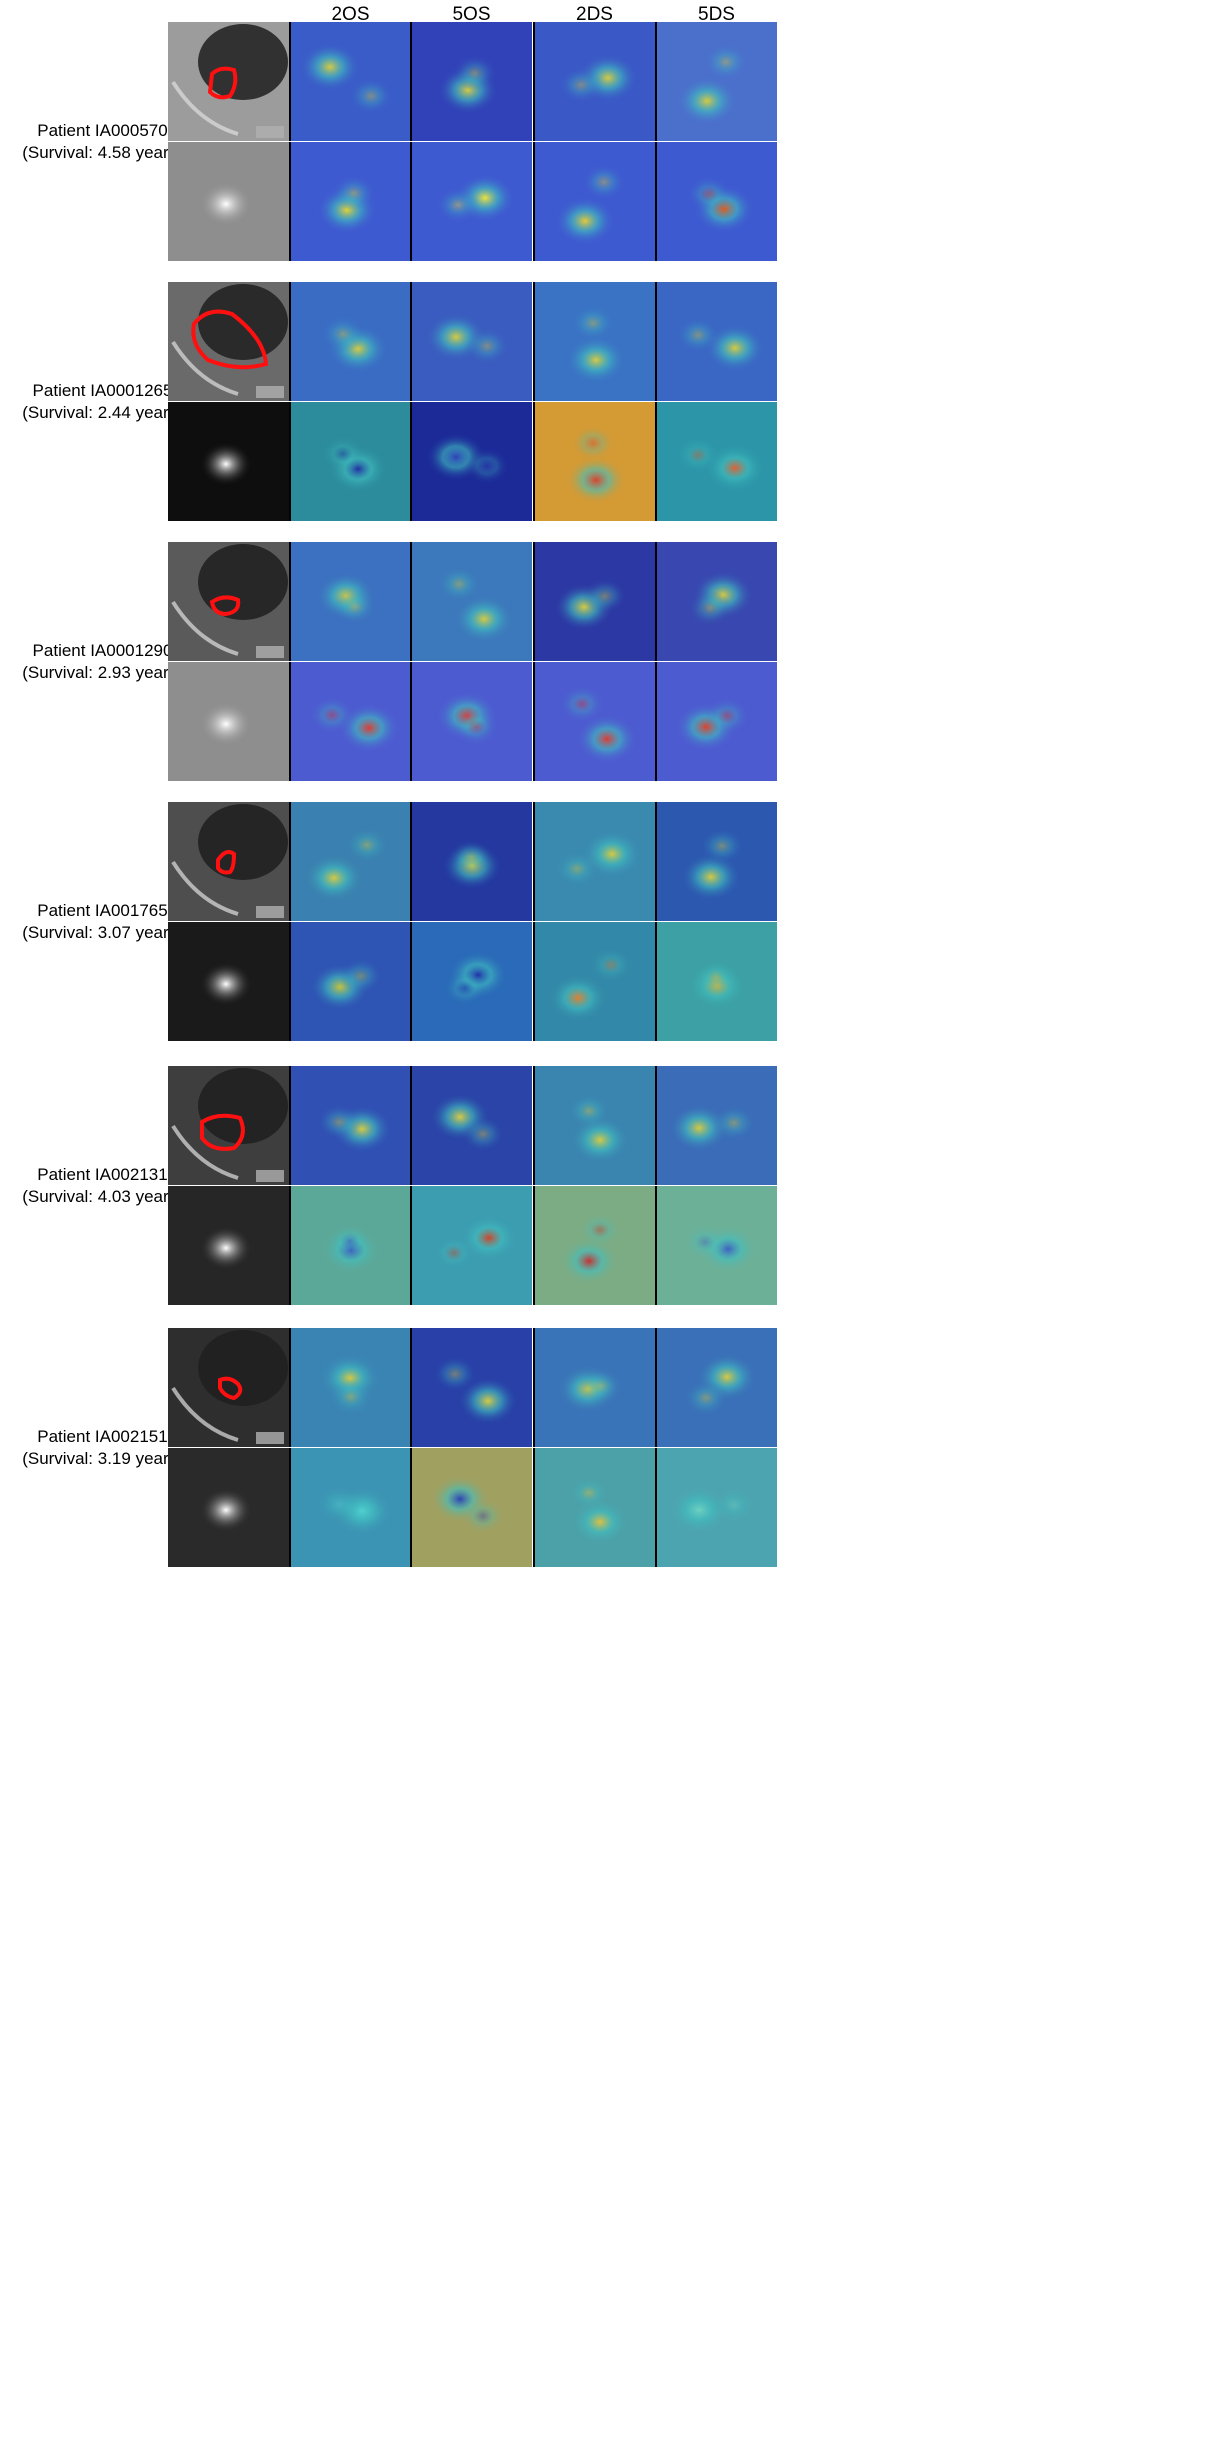 The height and width of the screenshot is (2458, 1222). I want to click on patient-1-pet-image, so click(228, 201).